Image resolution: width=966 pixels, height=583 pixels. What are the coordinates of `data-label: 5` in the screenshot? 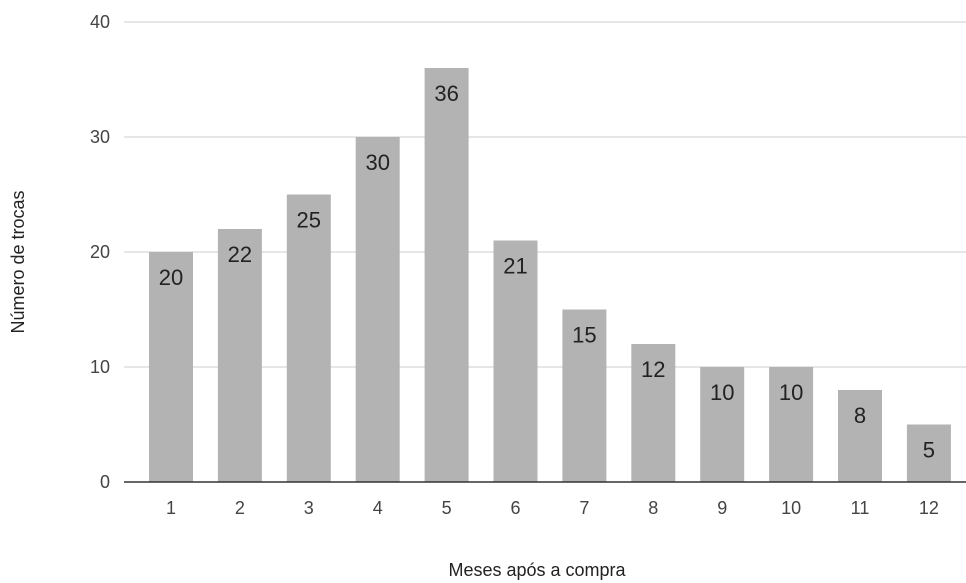 It's located at (929, 450).